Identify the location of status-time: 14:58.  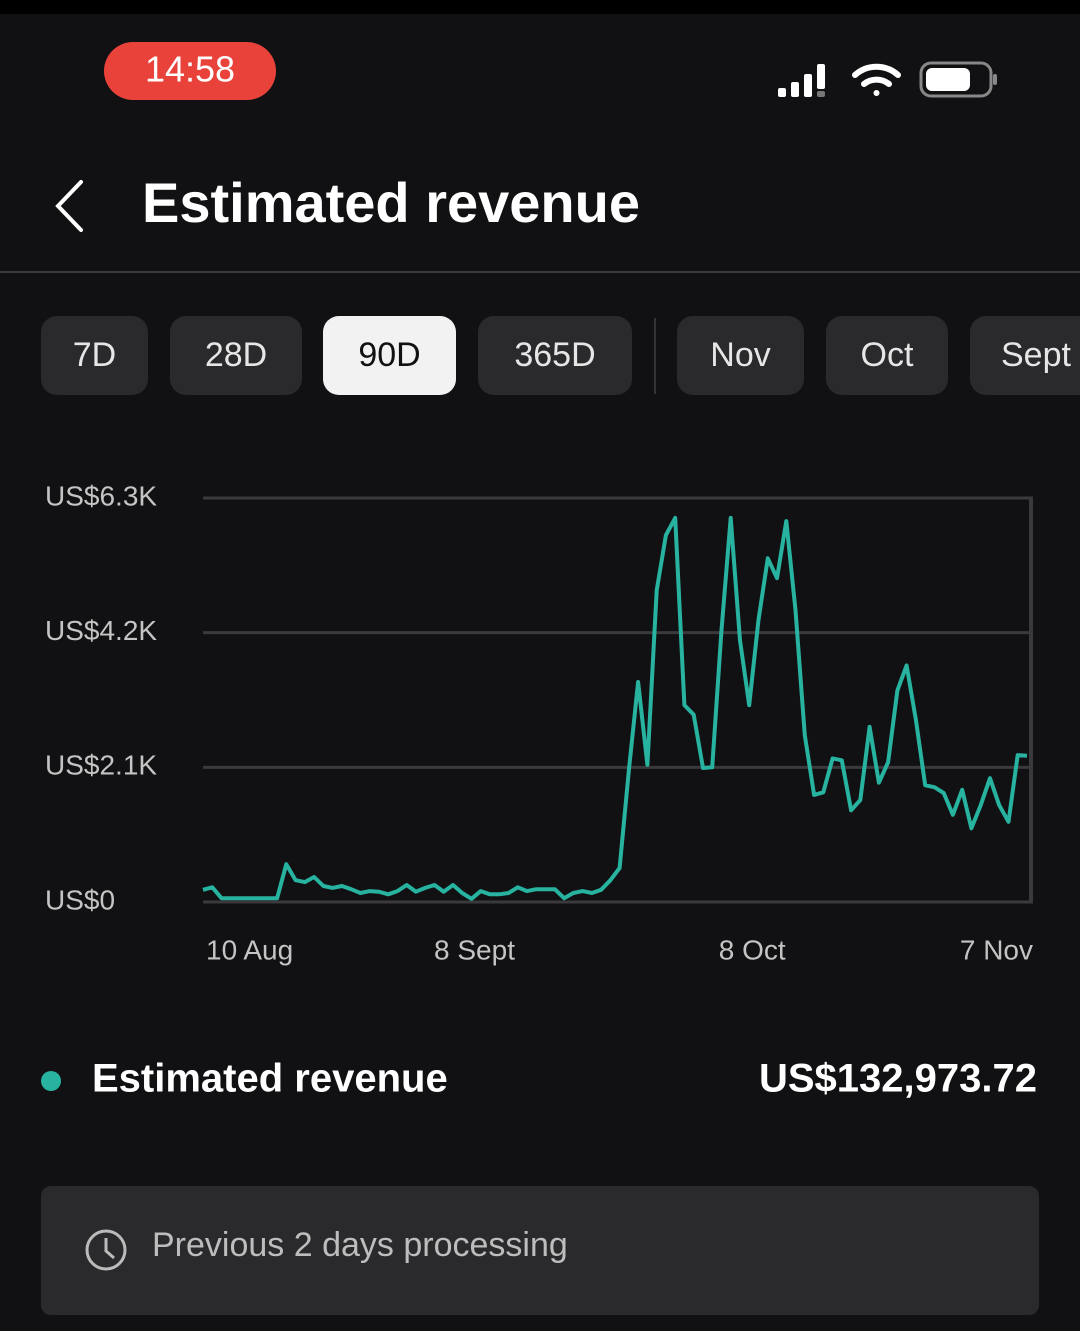
(190, 69).